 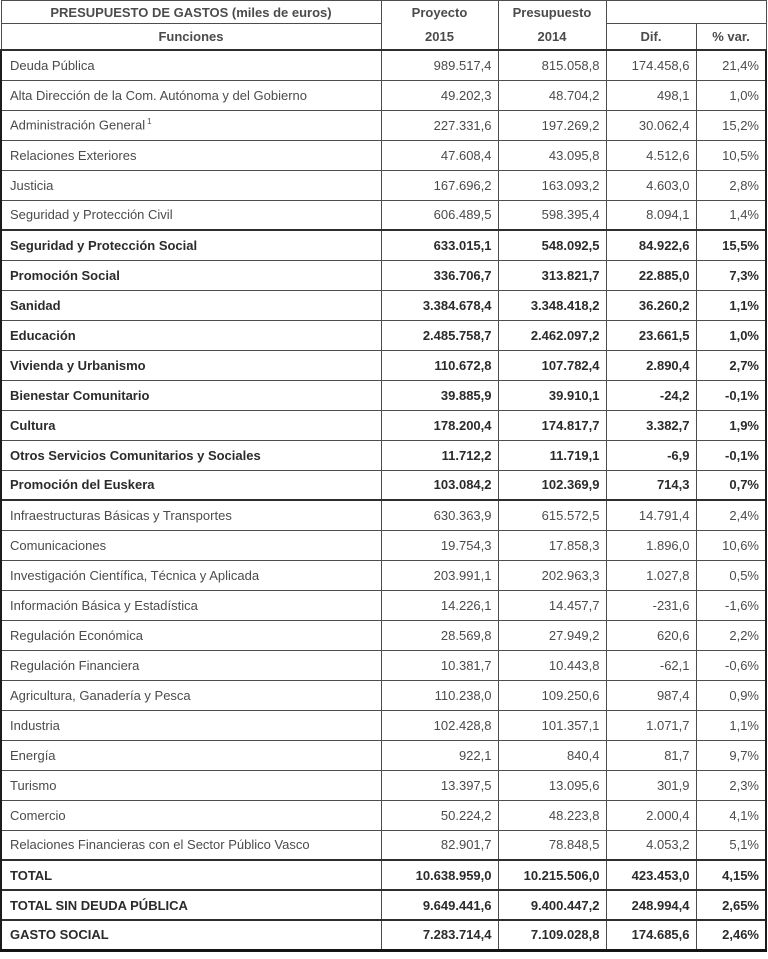 I want to click on proyecto-2015-value-cell: 28.569,8, so click(x=439, y=635).